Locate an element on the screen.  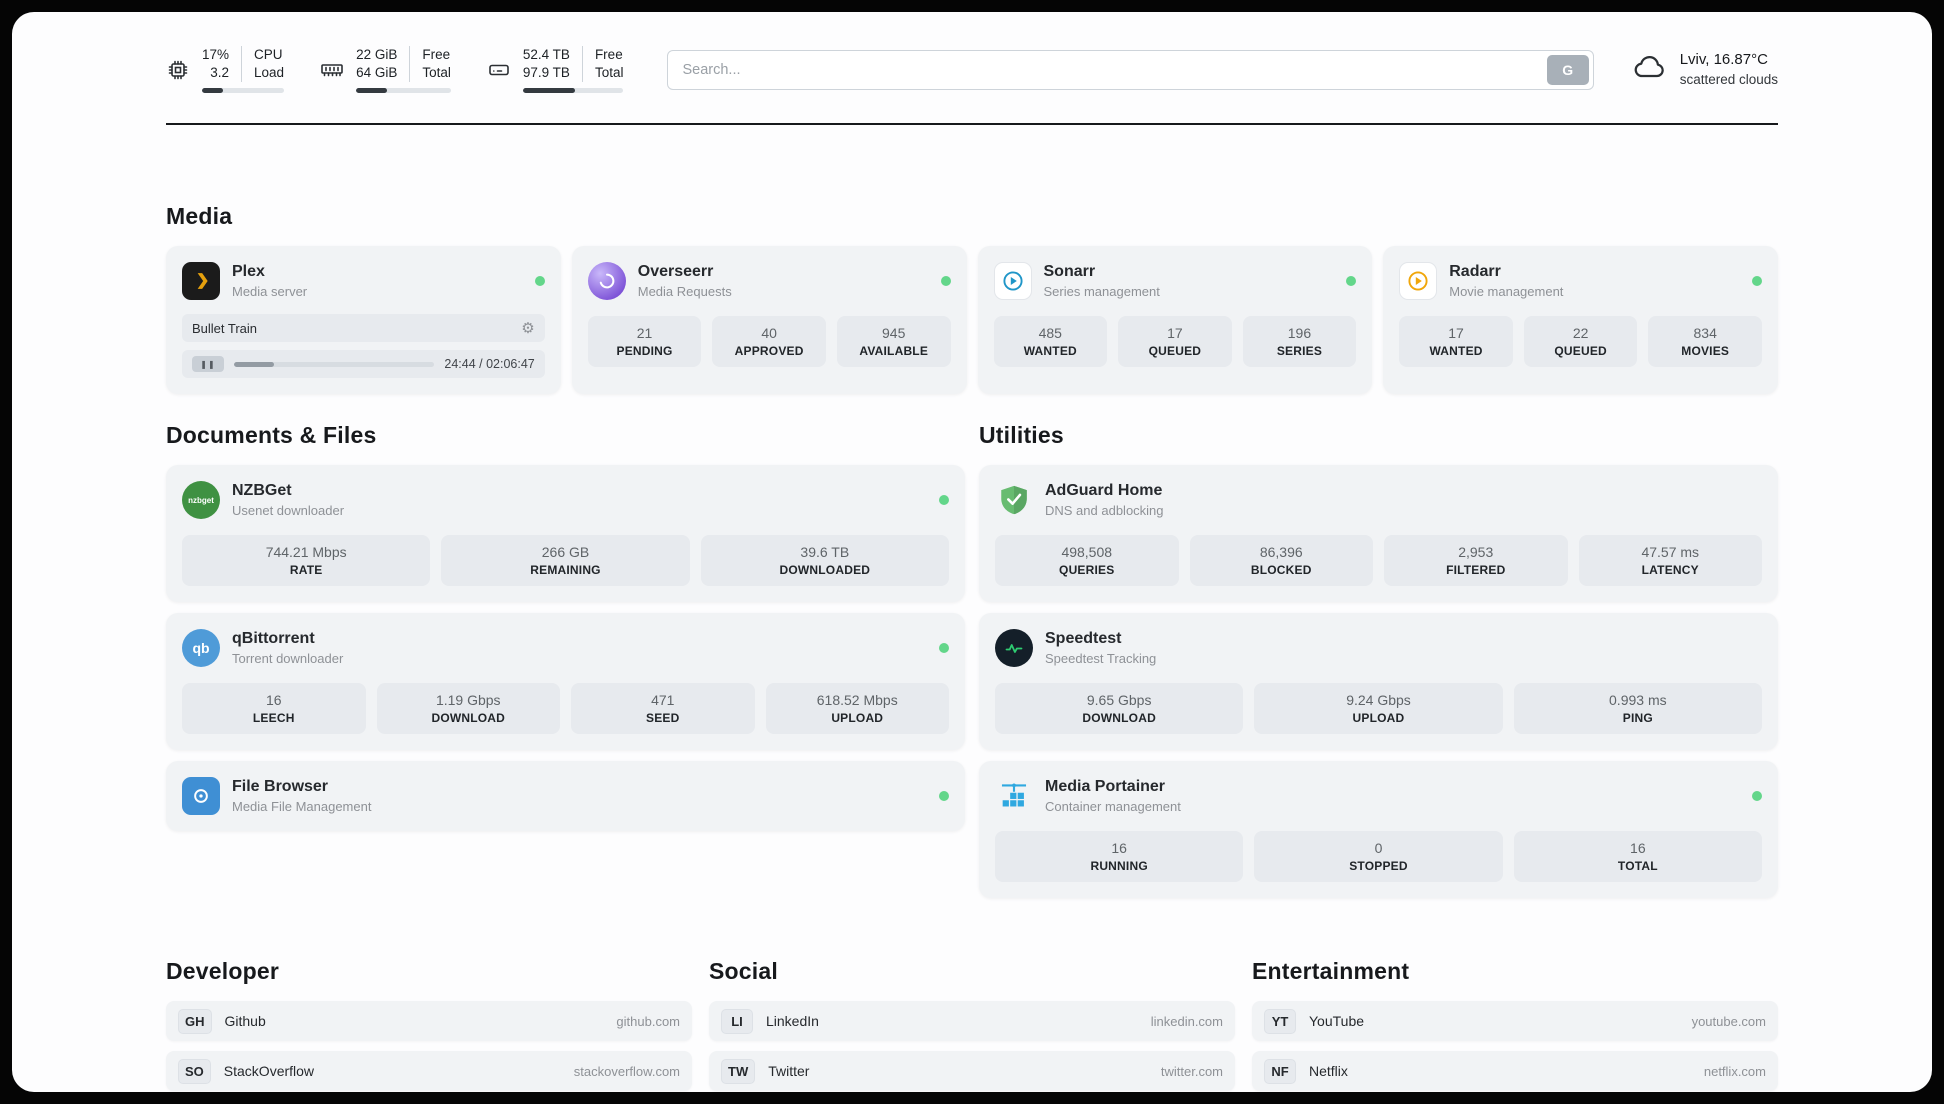
qbittorrent-stat-upload: 618.52 Mbps UPLOAD is located at coordinates (857, 708).